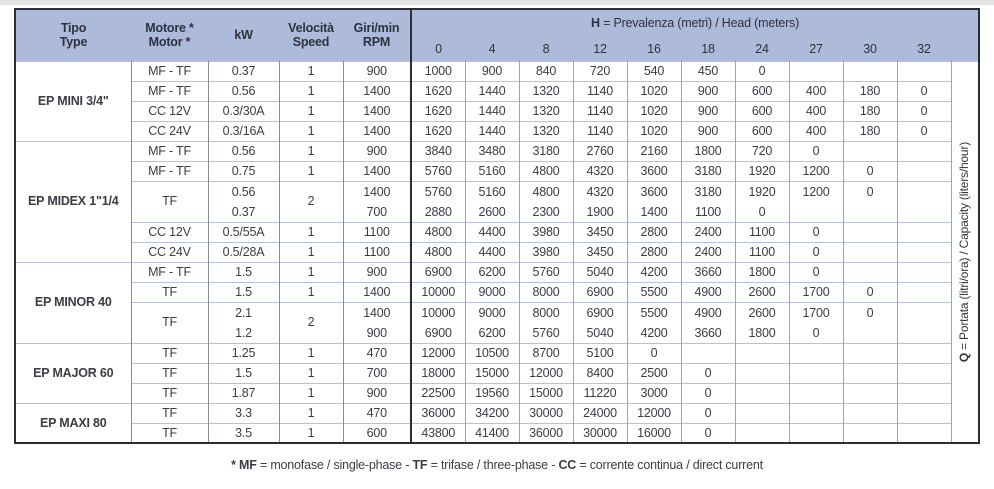 The height and width of the screenshot is (489, 994). Describe the element at coordinates (492, 412) in the screenshot. I see `capacity-cell: 34200` at that location.